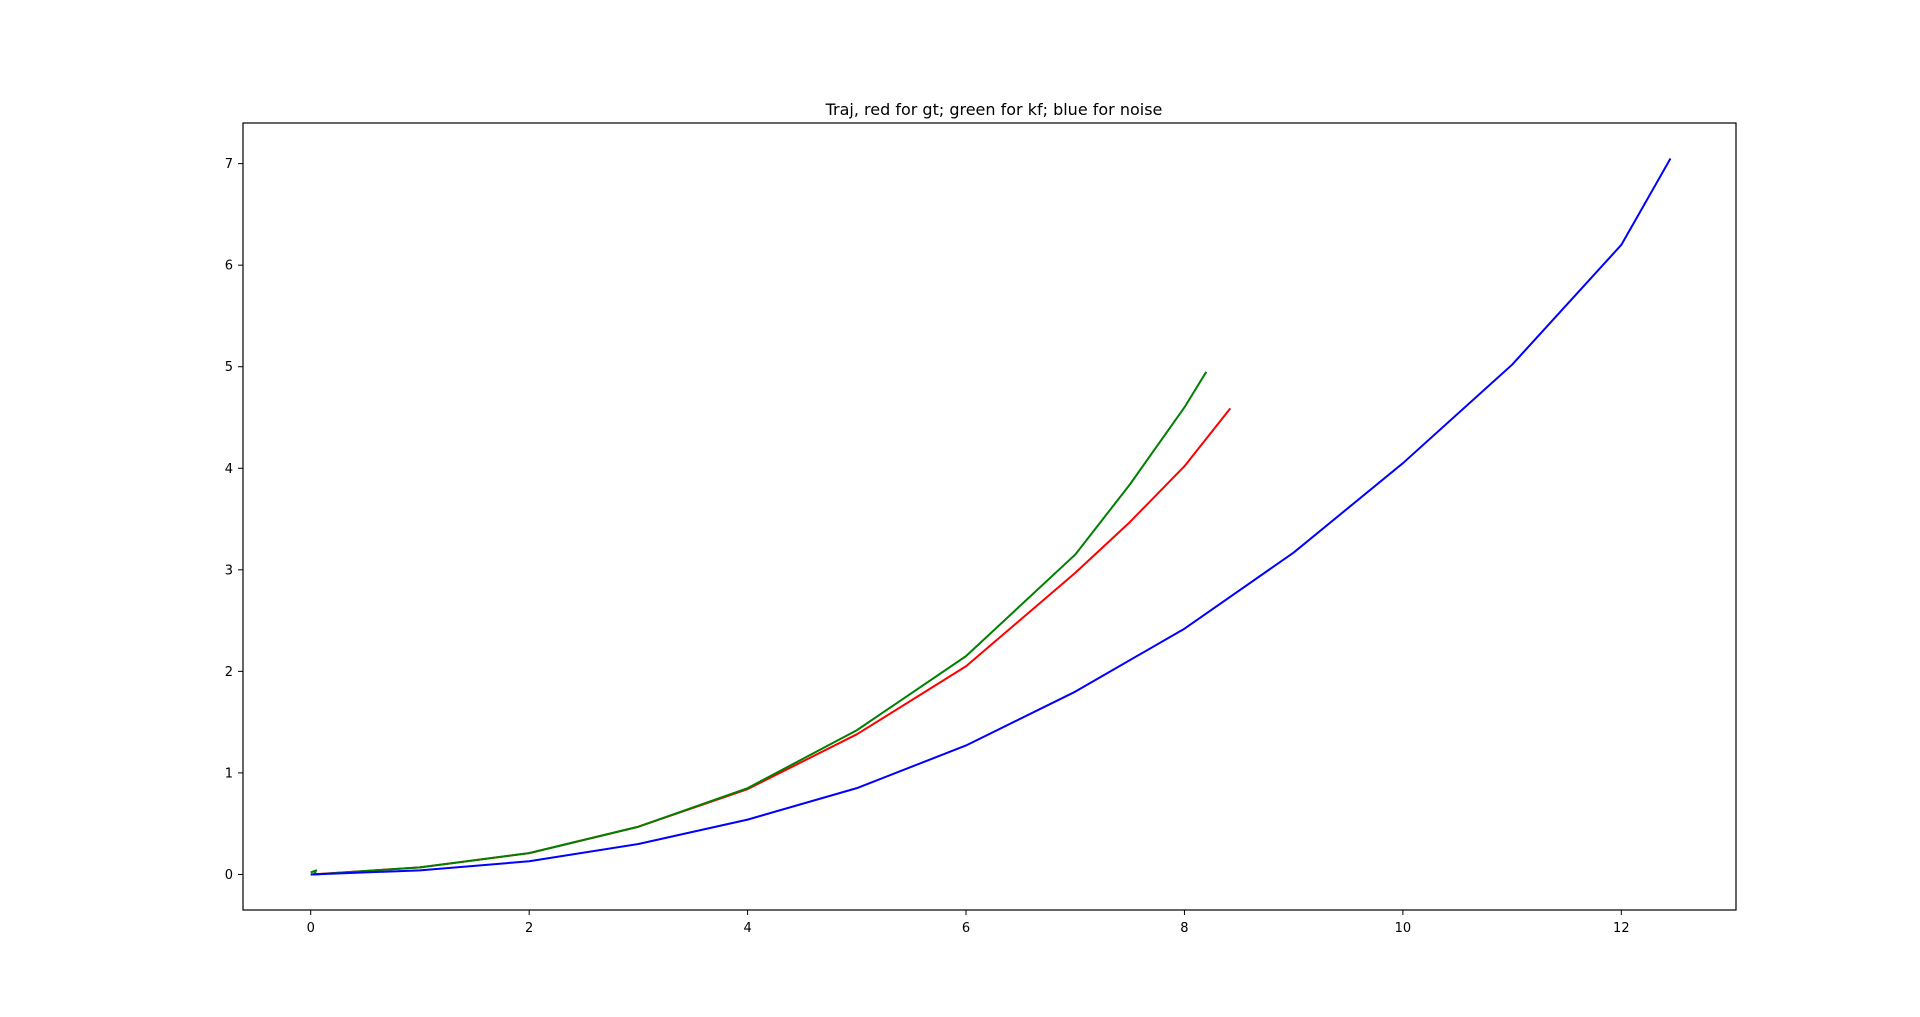 The height and width of the screenshot is (1017, 1920). I want to click on y-axis: 0 1 2 3 4 5 6 7, so click(234, 520).